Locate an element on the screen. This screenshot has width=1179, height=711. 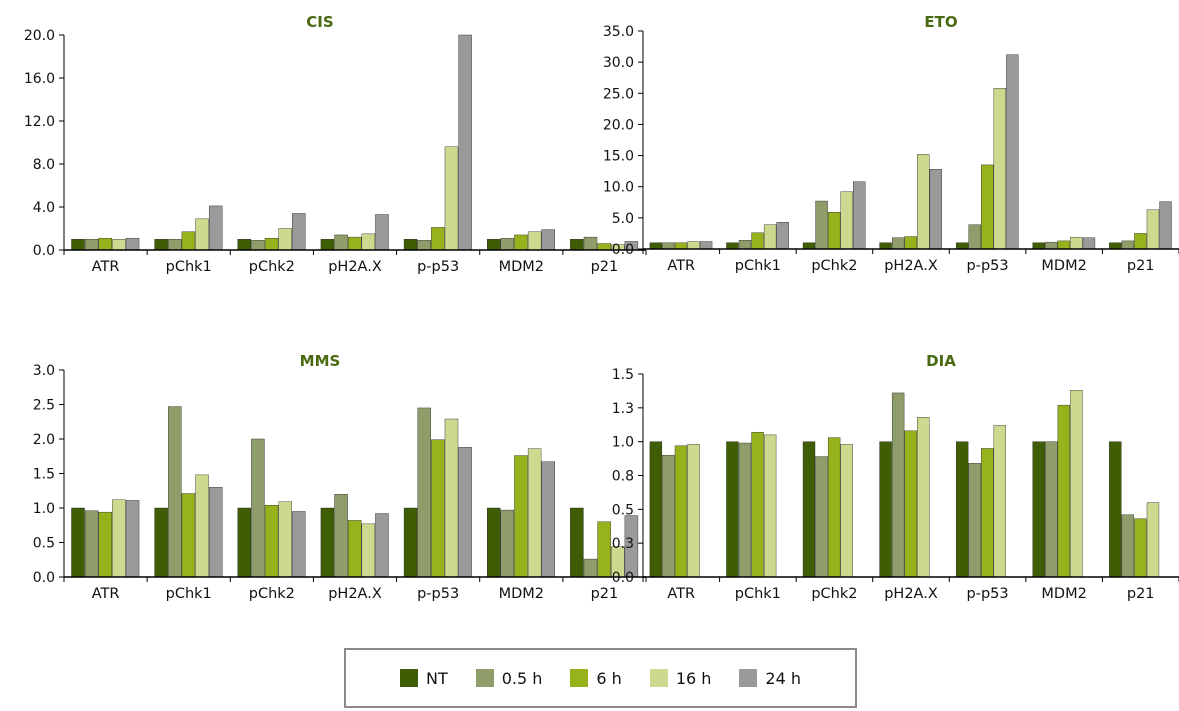
legend-swatch-nt is located at coordinates (408, 678).